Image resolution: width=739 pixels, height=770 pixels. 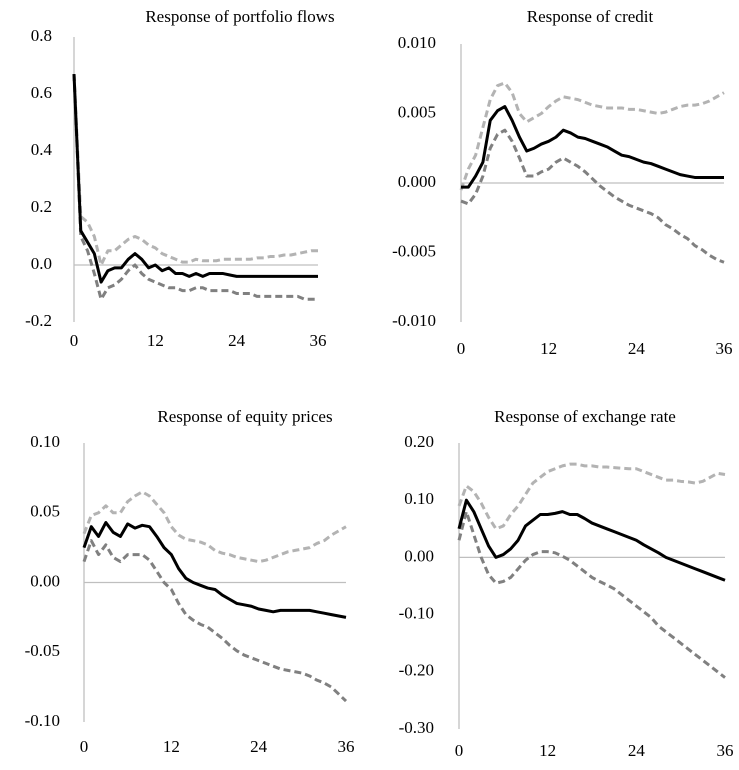 What do you see at coordinates (416, 670) in the screenshot?
I see `y-tick-label: -0.20` at bounding box center [416, 670].